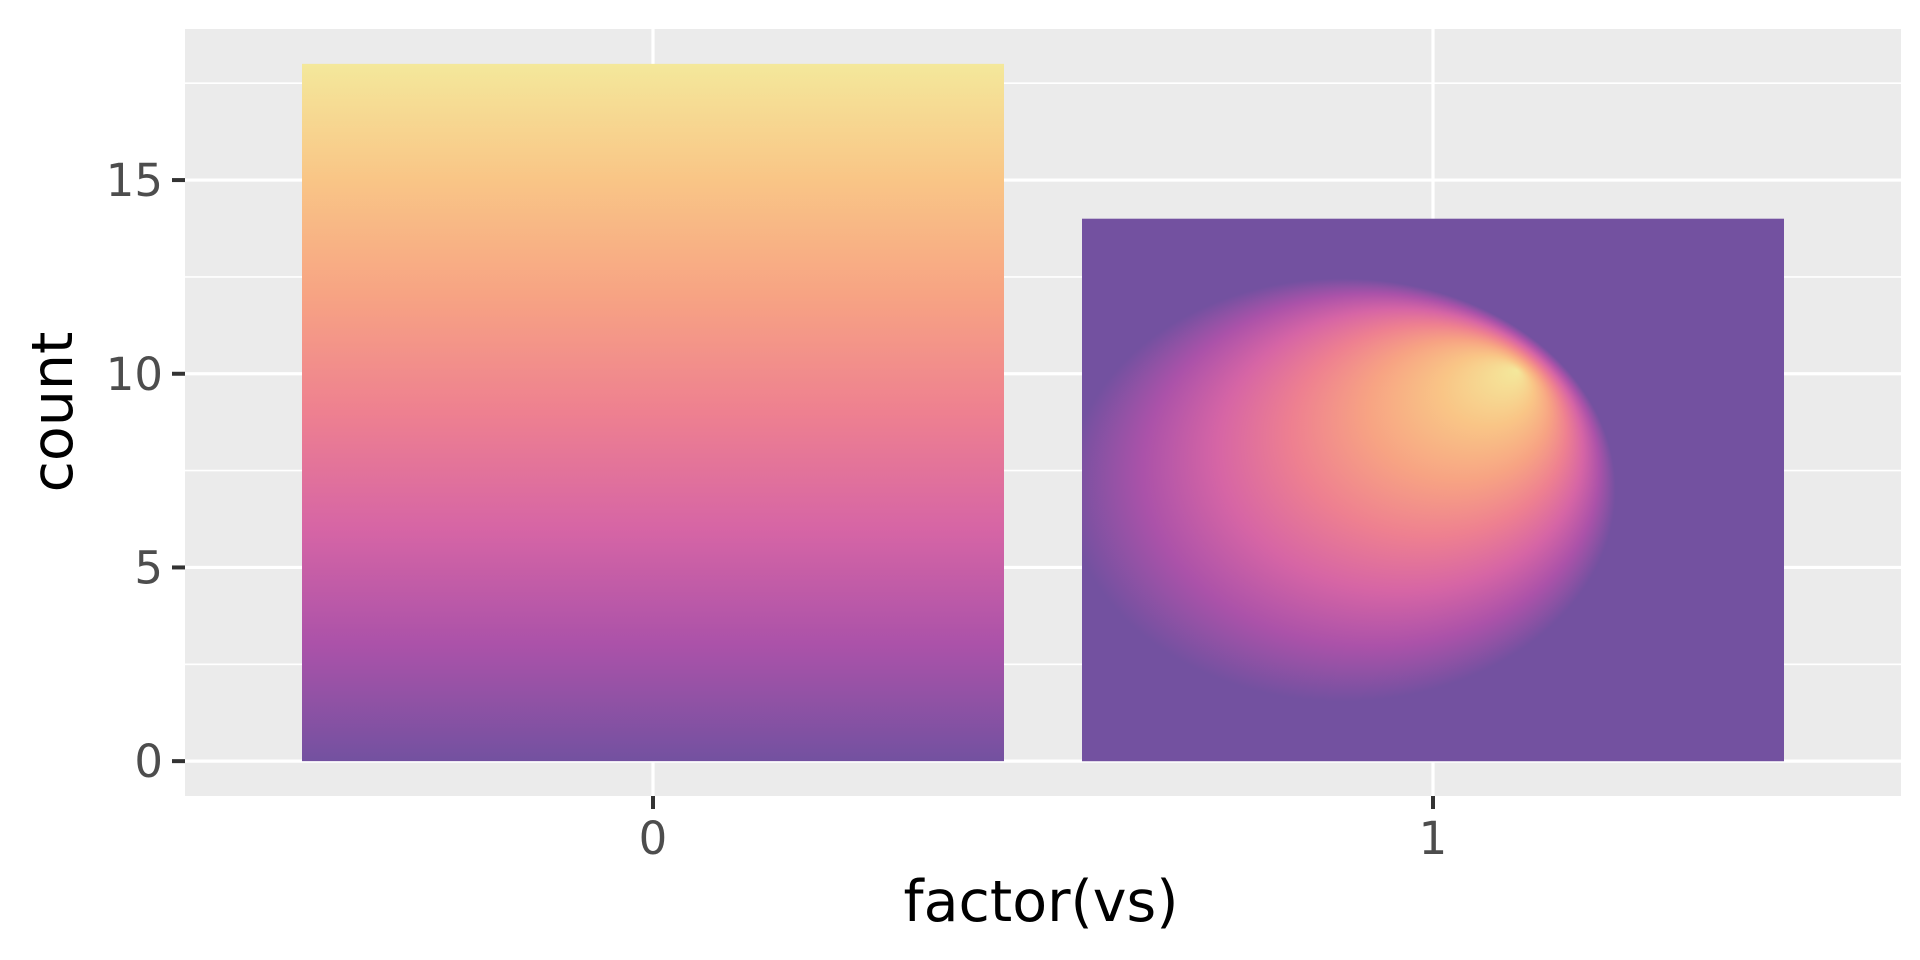 The height and width of the screenshot is (960, 1920). What do you see at coordinates (134, 180) in the screenshot?
I see `y-tick-label: 15` at bounding box center [134, 180].